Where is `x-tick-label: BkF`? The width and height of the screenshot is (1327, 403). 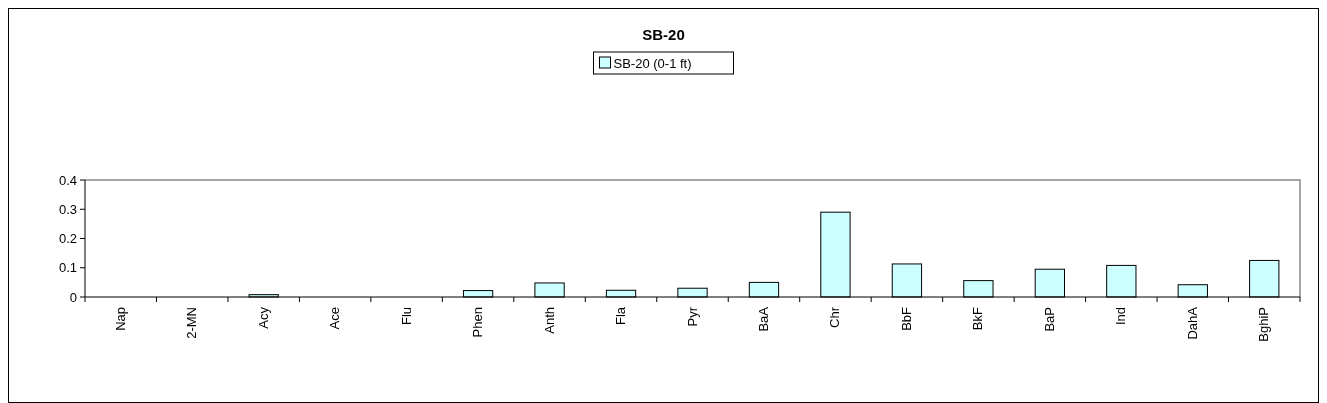 x-tick-label: BkF is located at coordinates (978, 318).